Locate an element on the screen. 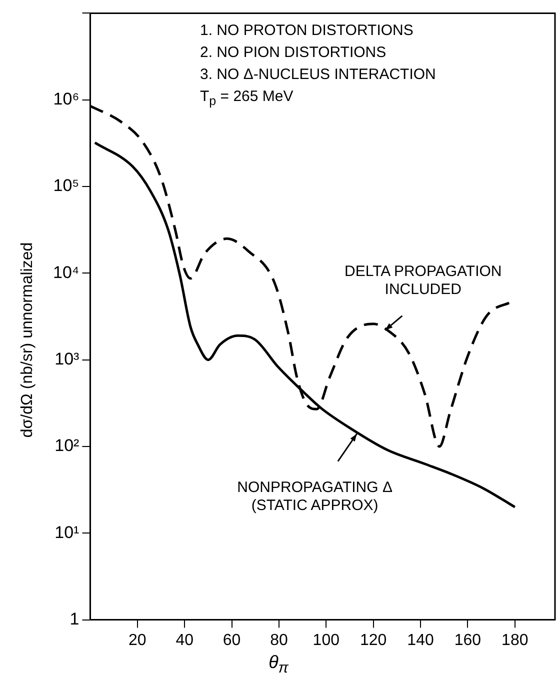 This screenshot has width=557, height=683. annotation: DELTA PROPAGATION INCLUDED is located at coordinates (423, 280).